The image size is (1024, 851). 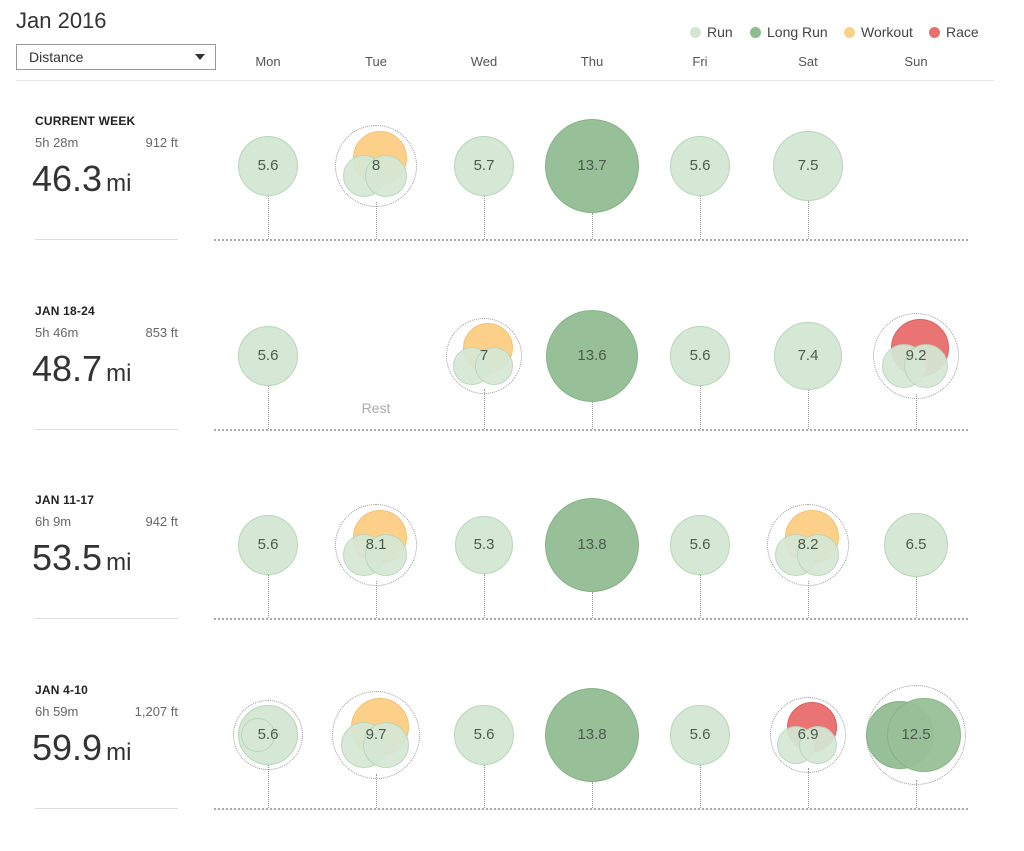 What do you see at coordinates (376, 408) in the screenshot?
I see `rest-label: Rest` at bounding box center [376, 408].